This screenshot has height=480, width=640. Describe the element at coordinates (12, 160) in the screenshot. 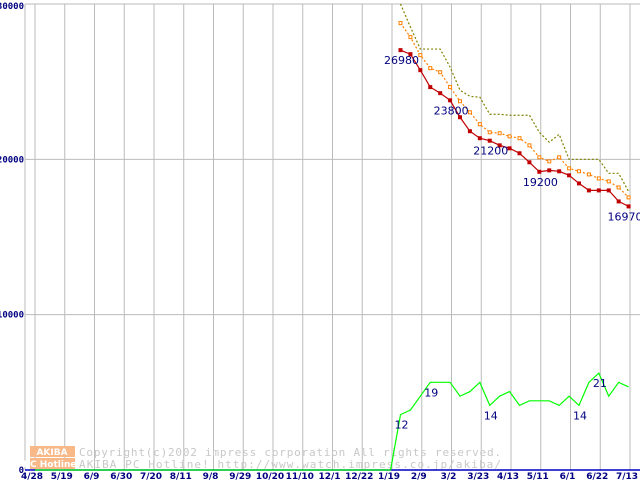

I see `y-tick-label: 20000` at that location.